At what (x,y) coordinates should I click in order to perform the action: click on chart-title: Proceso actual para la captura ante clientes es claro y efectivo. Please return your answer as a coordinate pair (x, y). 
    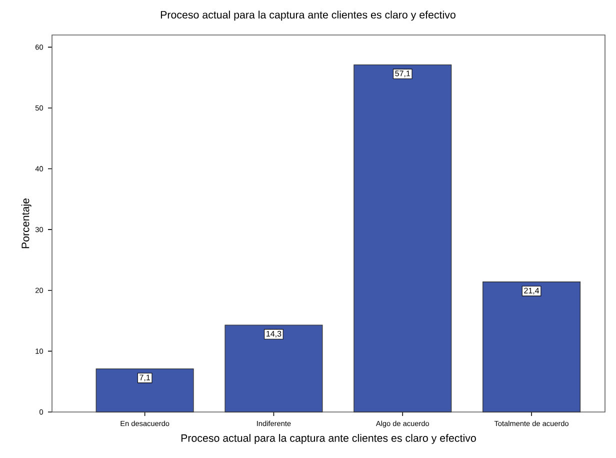
    Looking at the image, I should click on (308, 15).